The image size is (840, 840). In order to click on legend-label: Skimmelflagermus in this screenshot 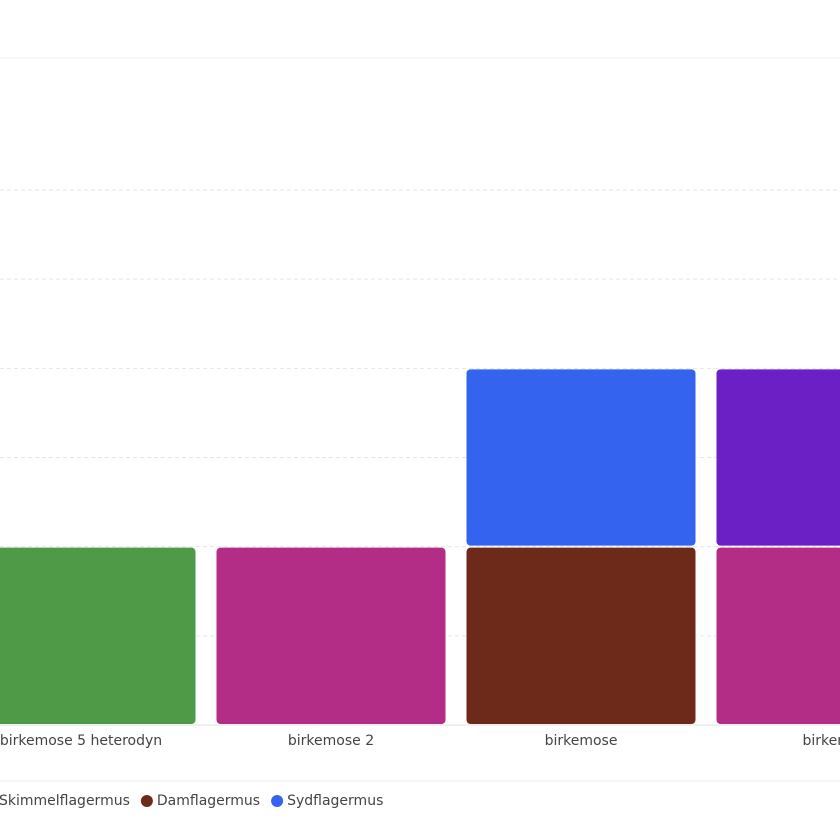, I will do `click(65, 801)`.